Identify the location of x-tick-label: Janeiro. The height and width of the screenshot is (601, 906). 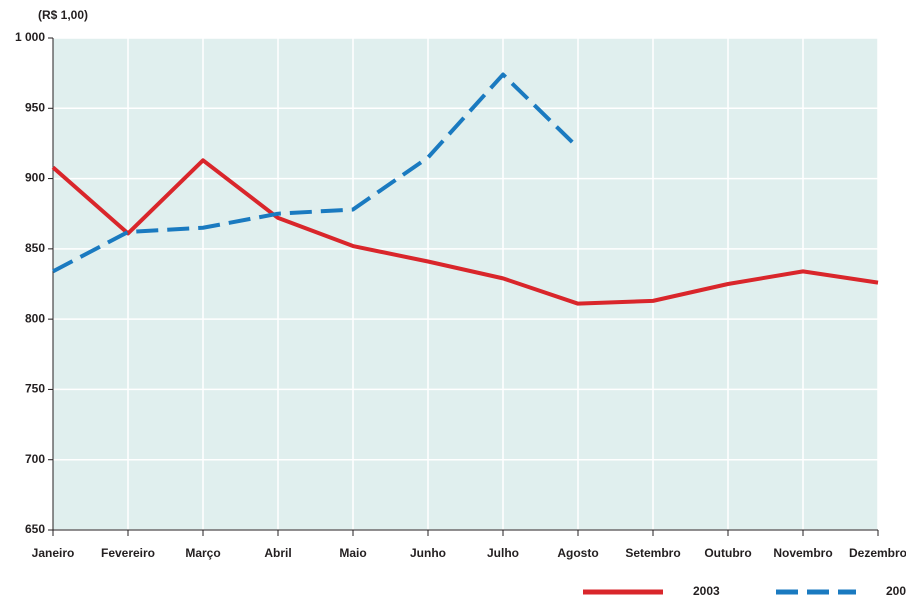
(53, 553).